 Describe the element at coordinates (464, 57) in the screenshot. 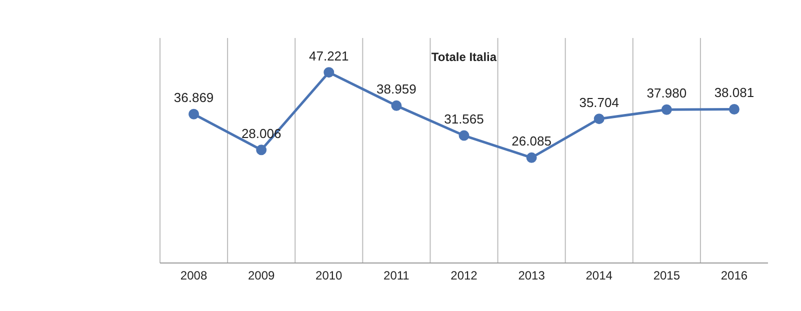

I see `chart-title: Totale Italia` at that location.